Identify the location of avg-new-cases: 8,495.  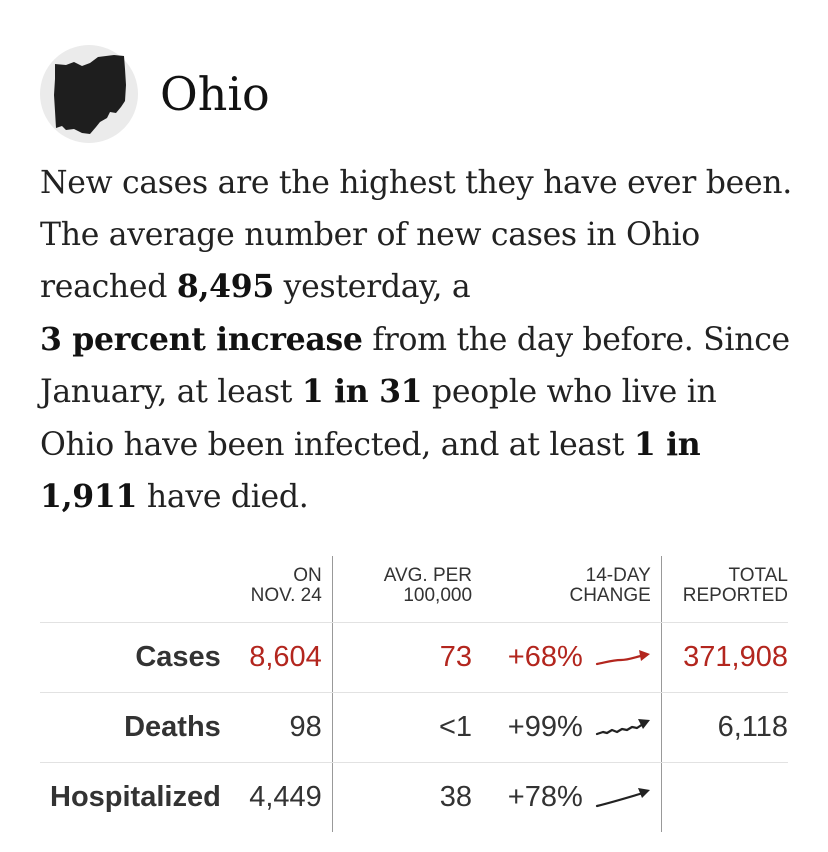
(225, 286).